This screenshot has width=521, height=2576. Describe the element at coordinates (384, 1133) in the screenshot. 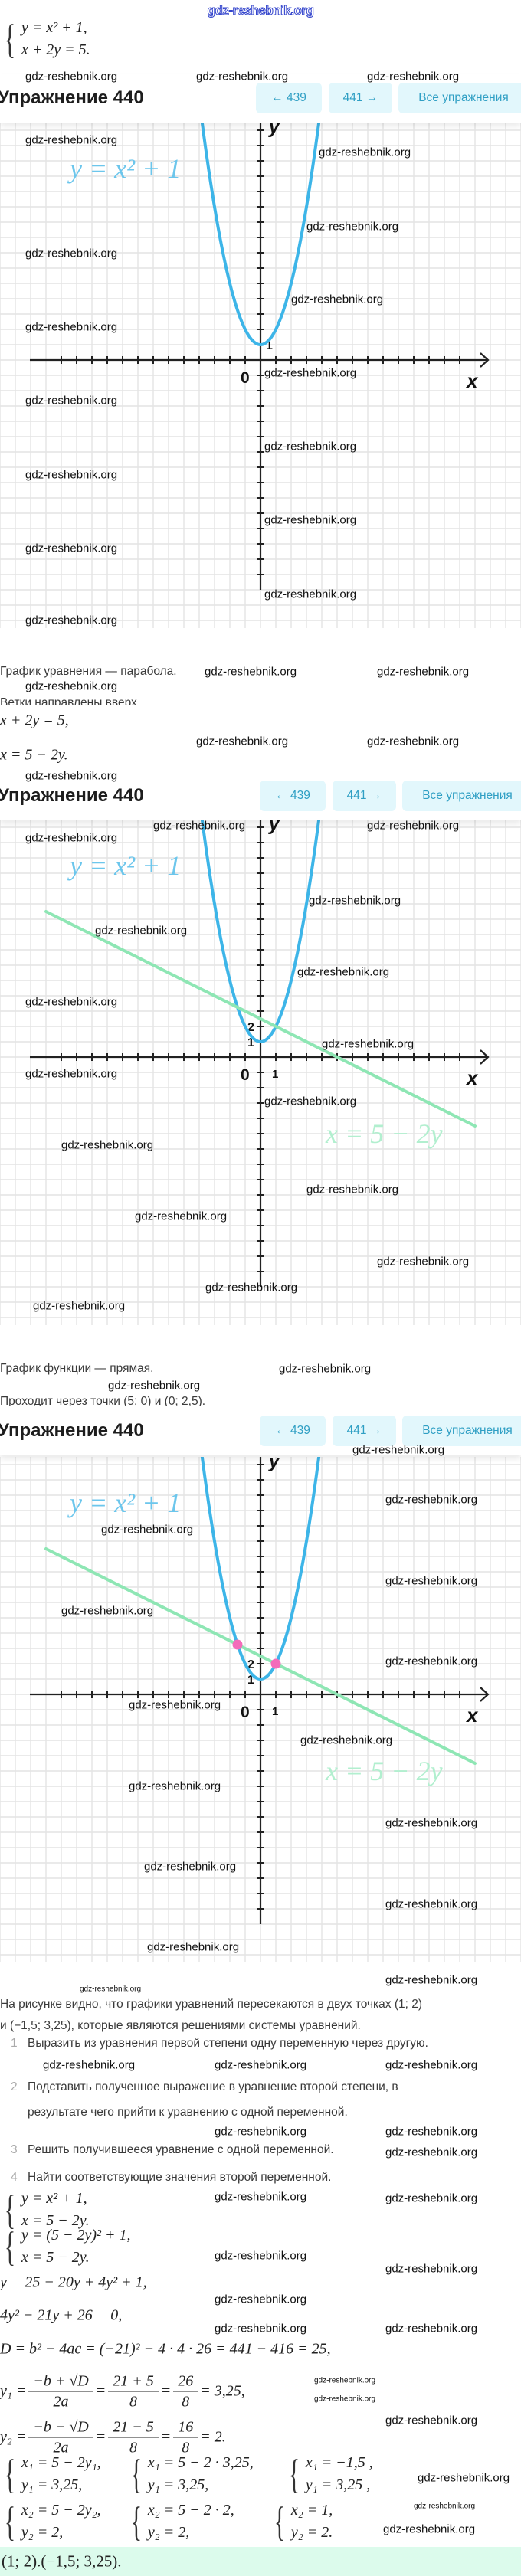

I see `line-label: x = 5 − 2y` at that location.